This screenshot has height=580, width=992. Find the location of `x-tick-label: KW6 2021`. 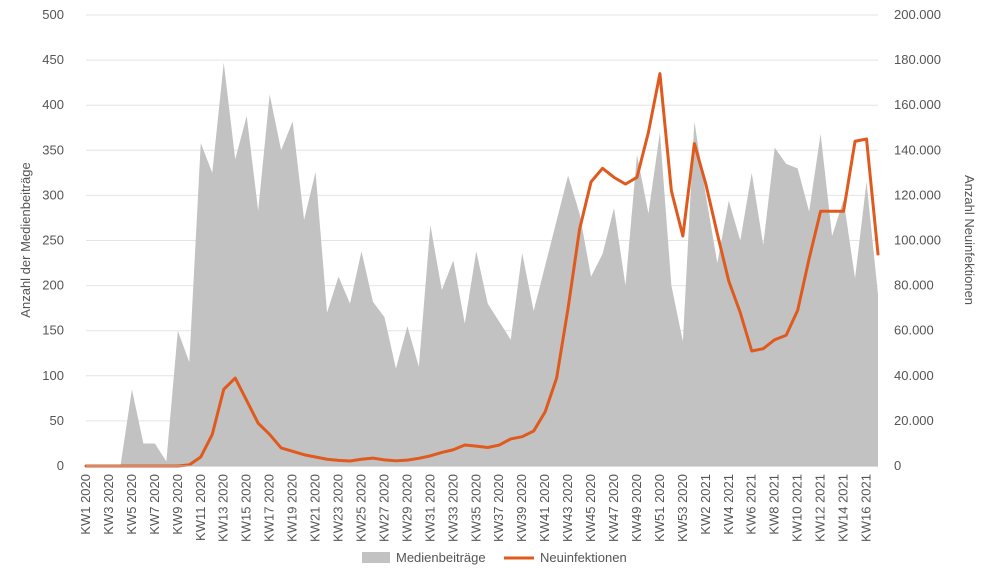

x-tick-label: KW6 2021 is located at coordinates (751, 504).